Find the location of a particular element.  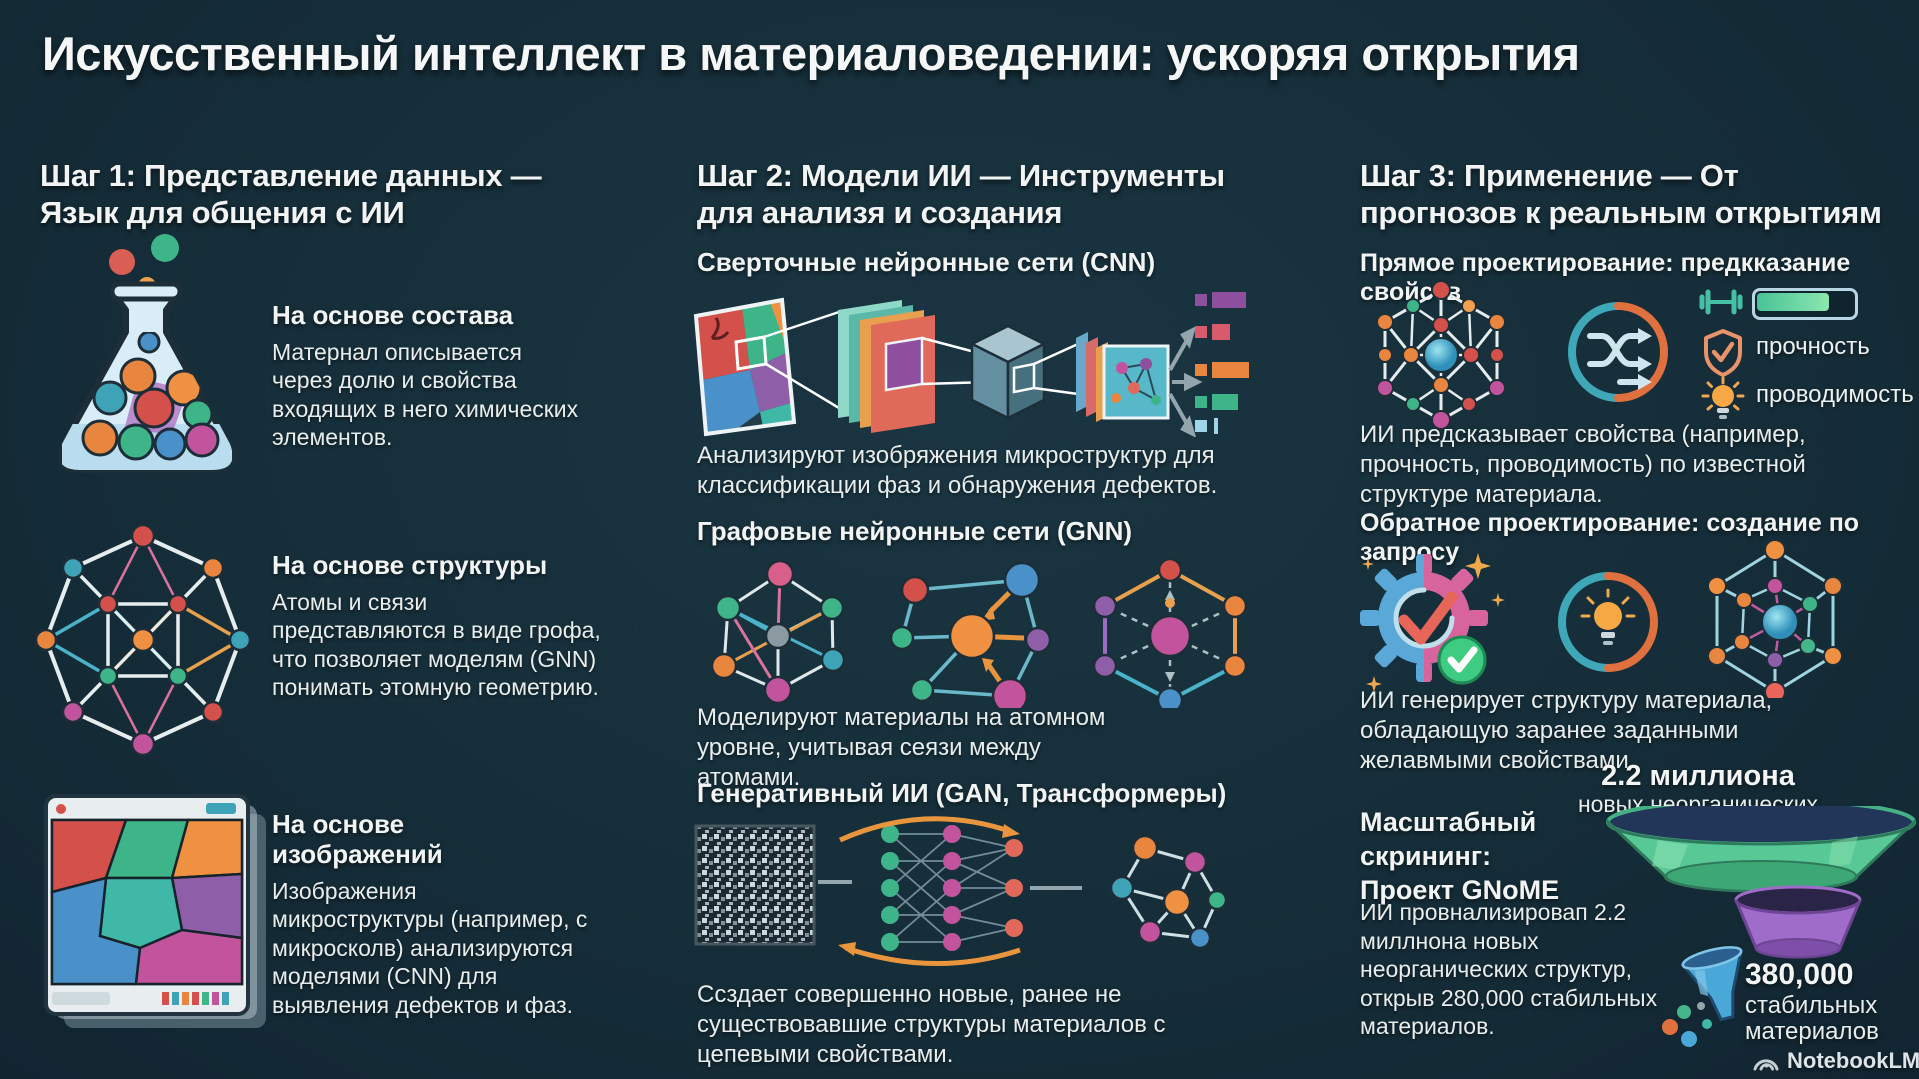

stat-stable-materials: 380,000 стабильных материалов is located at coordinates (1825, 1002).